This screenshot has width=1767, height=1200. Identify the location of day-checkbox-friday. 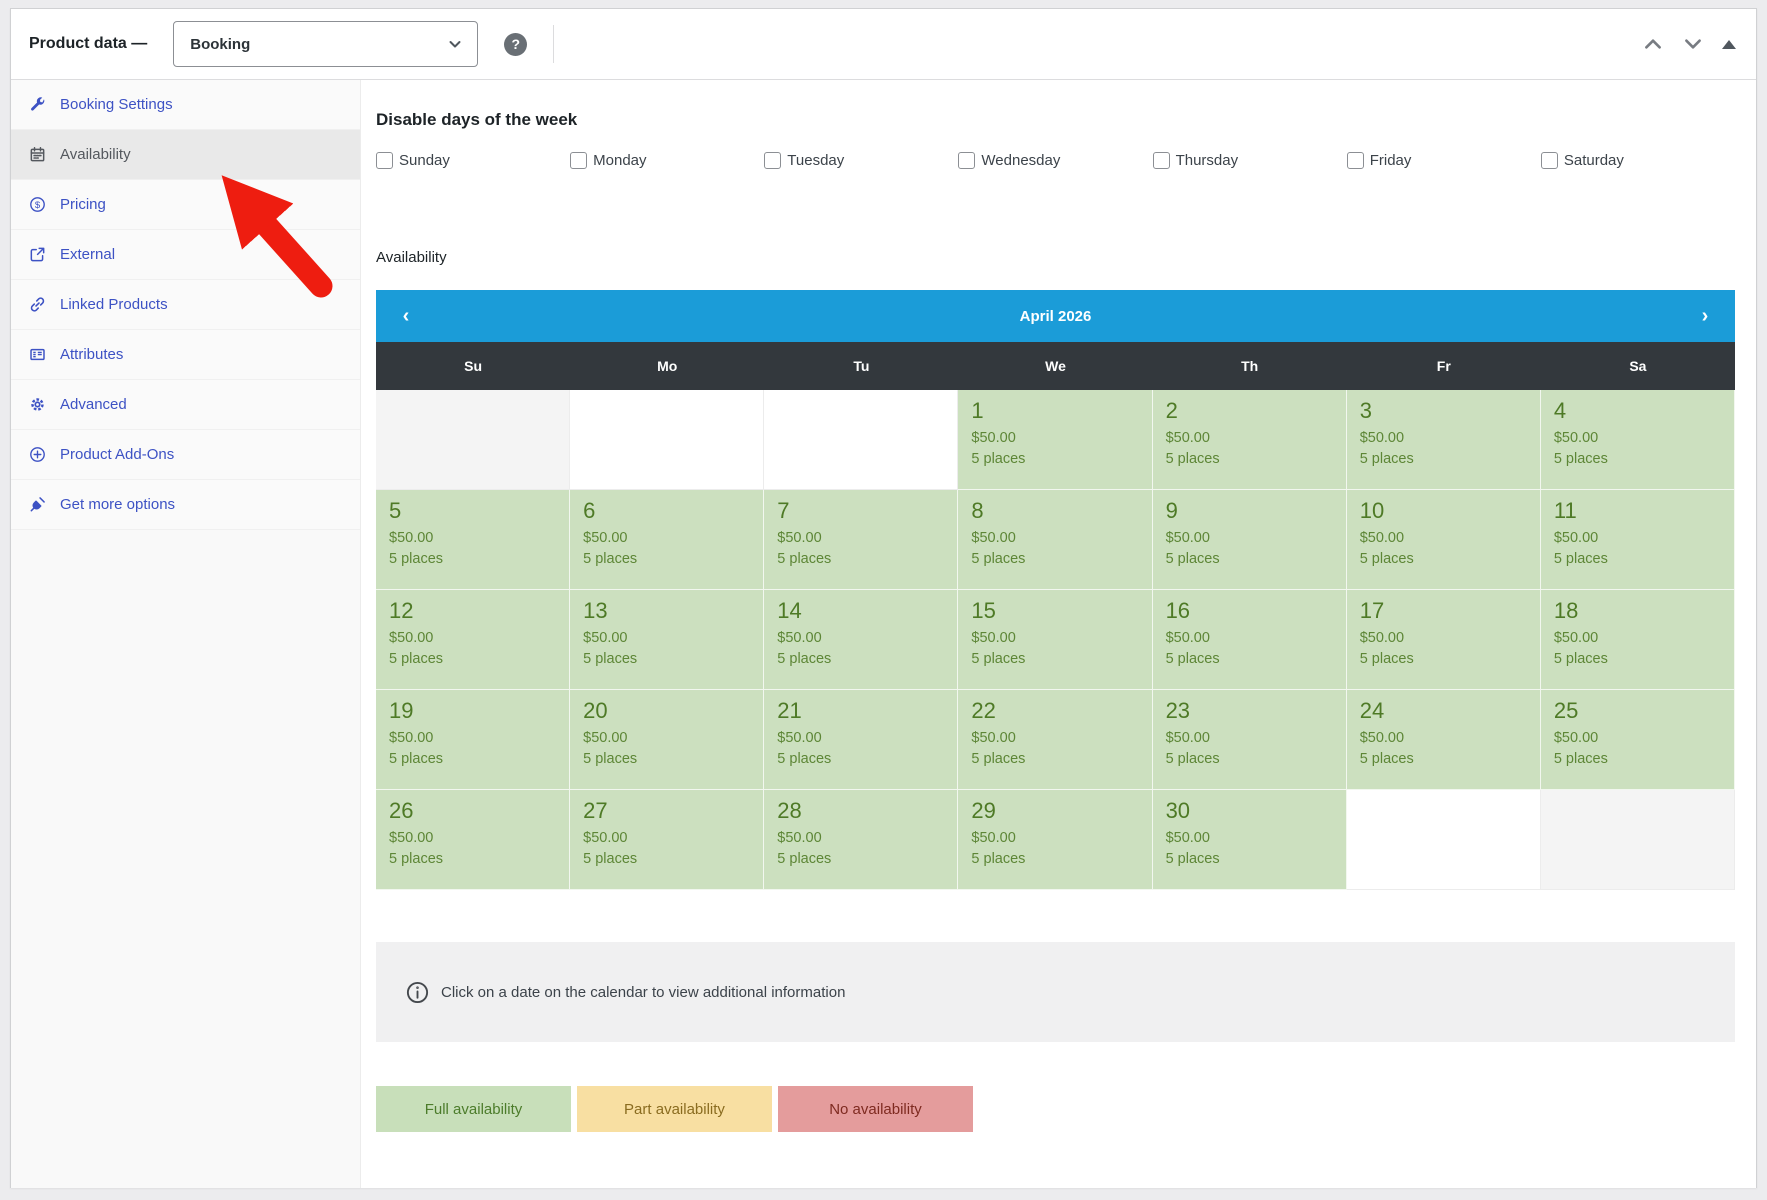
(1355, 160).